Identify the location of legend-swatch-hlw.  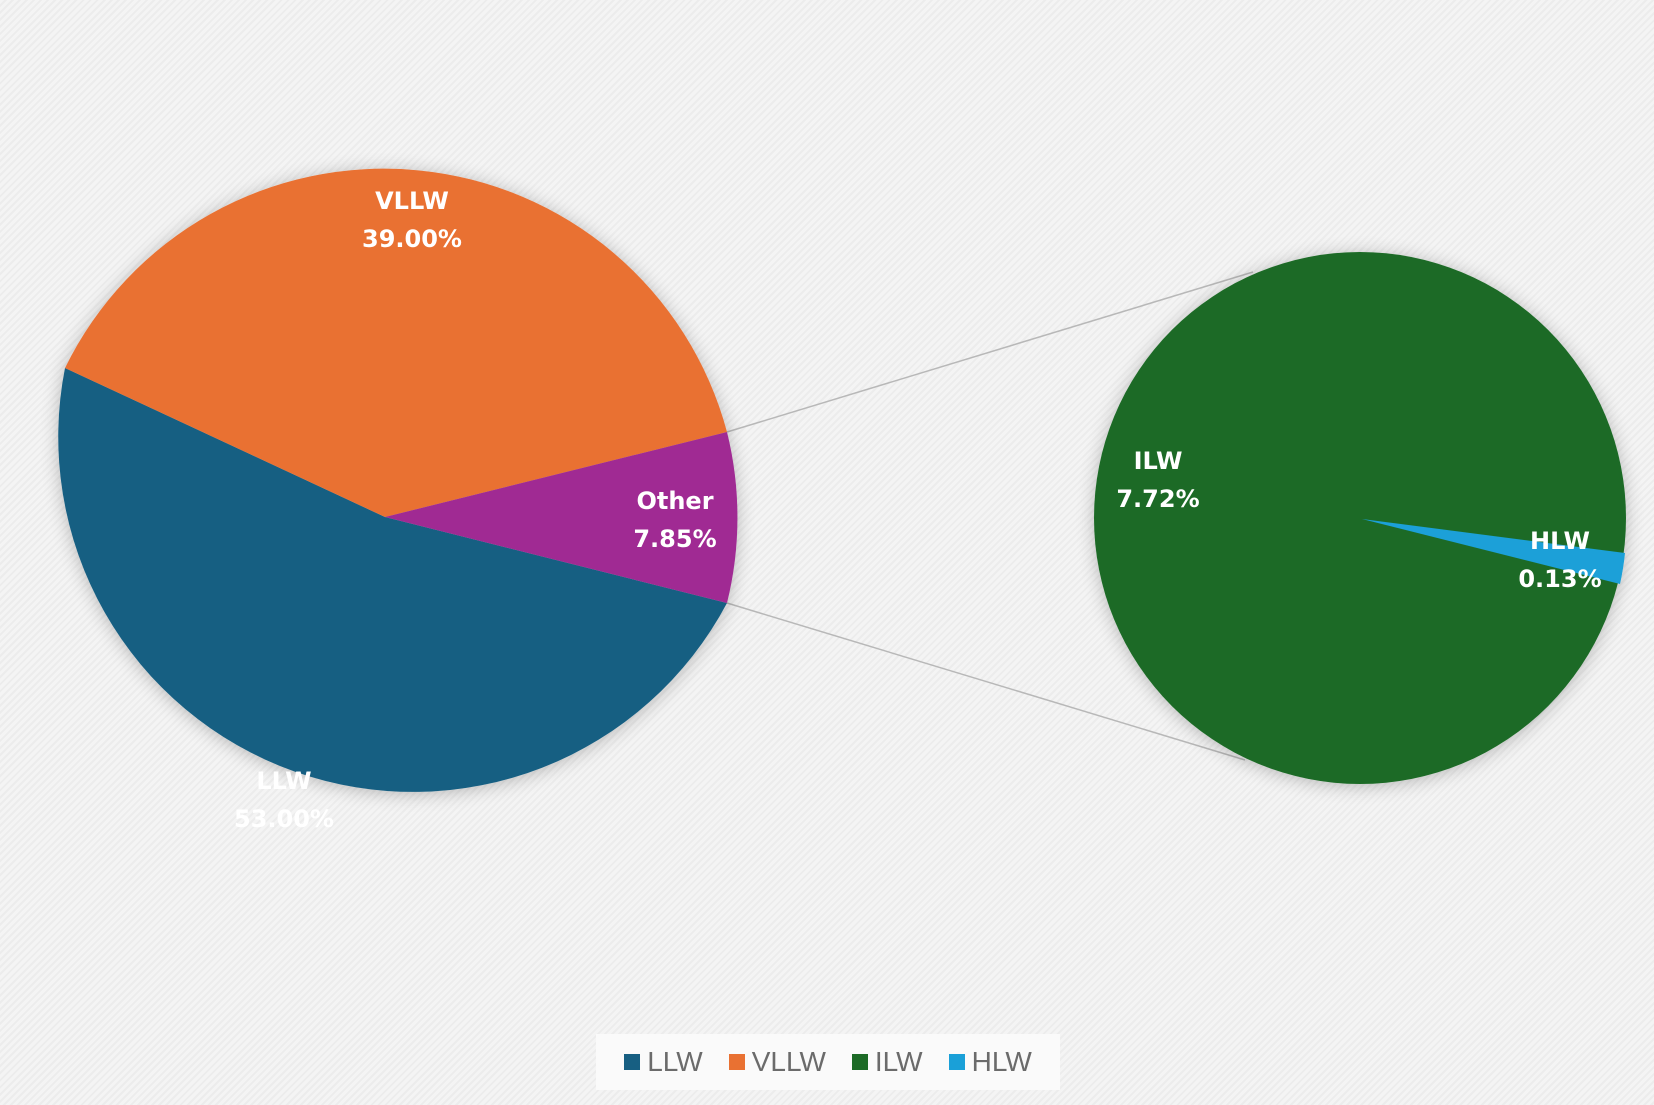
(956, 1062).